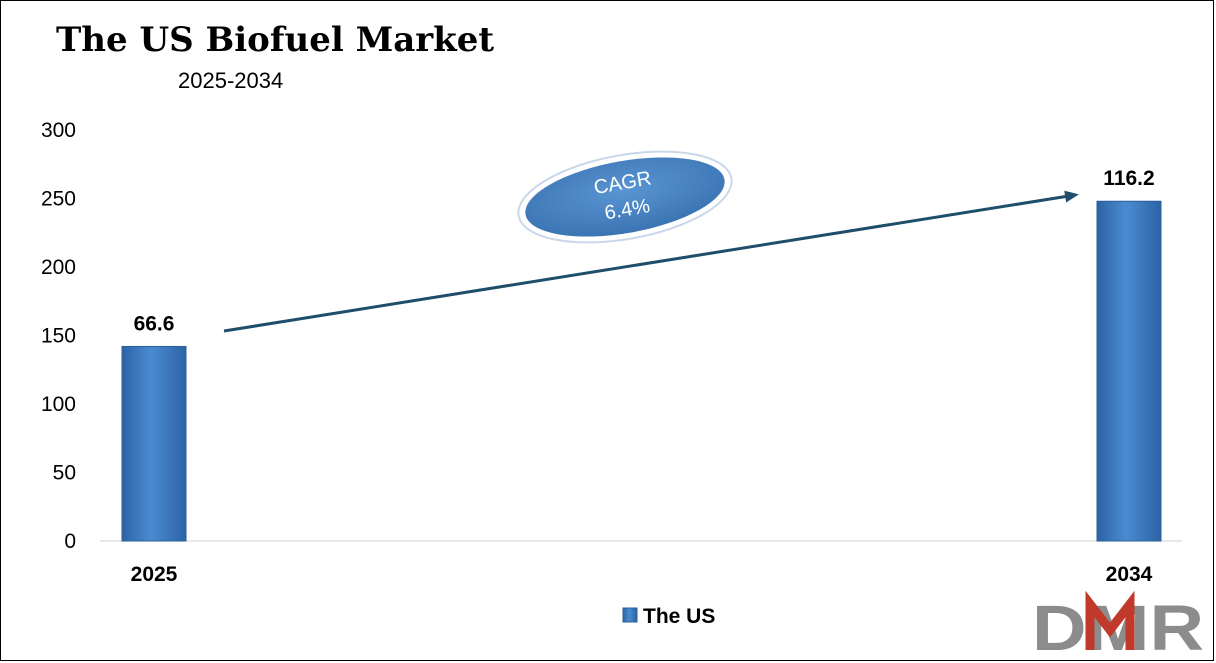 Image resolution: width=1216 pixels, height=663 pixels. I want to click on legend-label: The US, so click(679, 616).